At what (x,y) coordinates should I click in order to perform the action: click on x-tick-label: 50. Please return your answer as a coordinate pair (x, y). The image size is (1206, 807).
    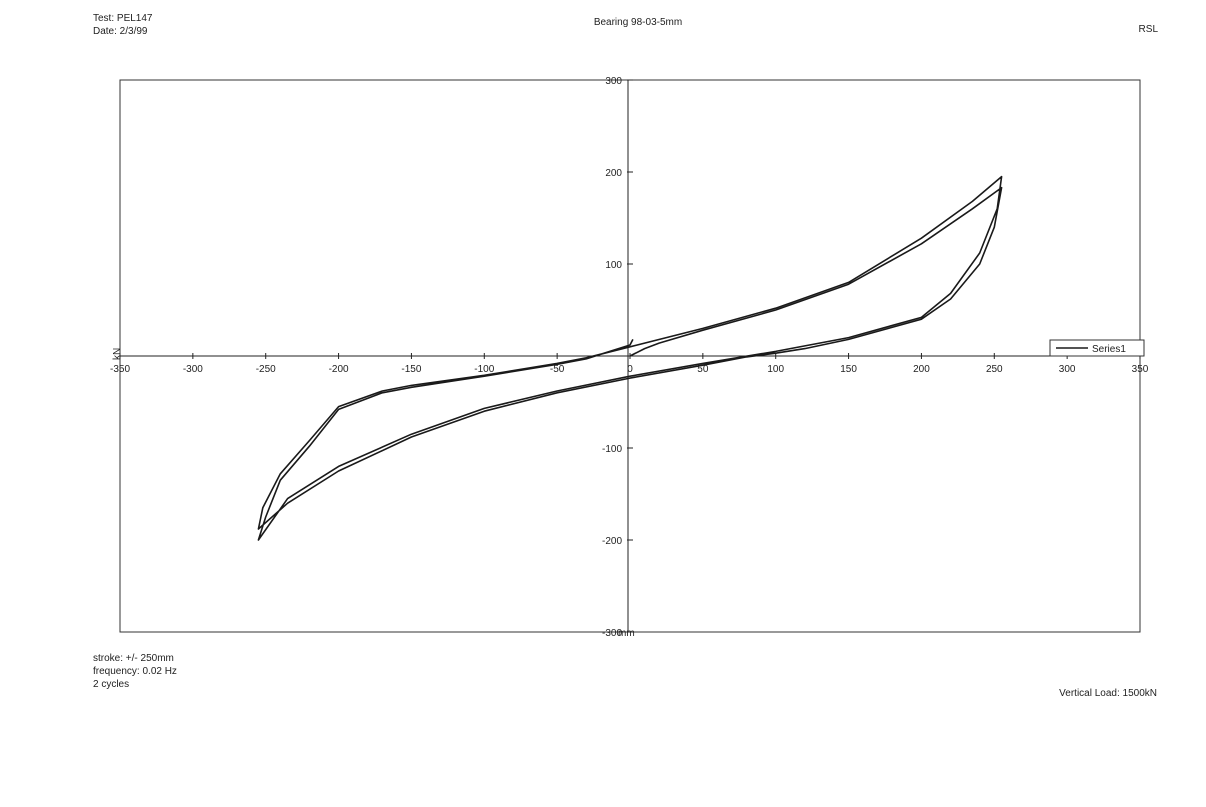
    Looking at the image, I should click on (703, 369).